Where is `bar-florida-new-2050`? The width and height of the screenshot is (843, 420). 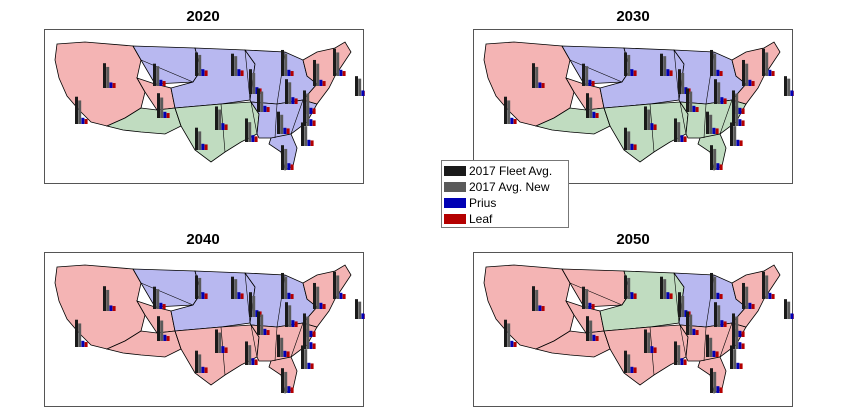 bar-florida-new-2050 is located at coordinates (715, 382).